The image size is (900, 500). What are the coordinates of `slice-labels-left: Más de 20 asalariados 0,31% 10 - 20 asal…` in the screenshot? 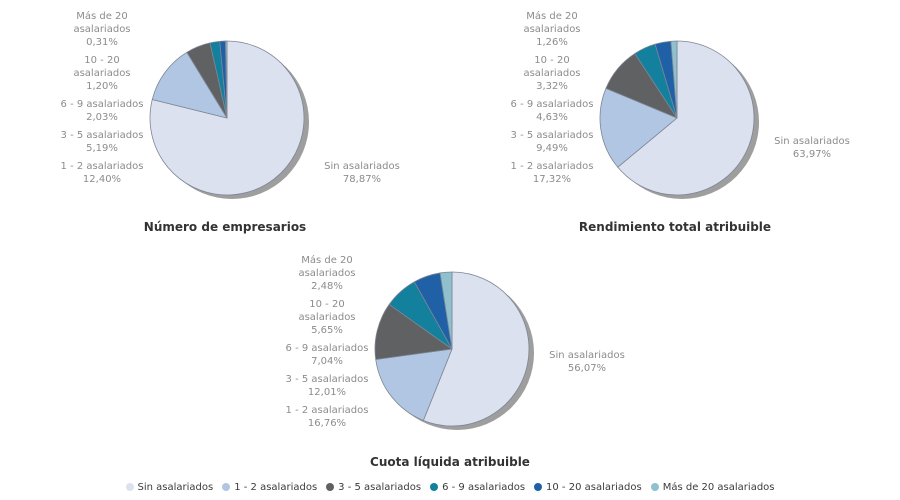 It's located at (102, 98).